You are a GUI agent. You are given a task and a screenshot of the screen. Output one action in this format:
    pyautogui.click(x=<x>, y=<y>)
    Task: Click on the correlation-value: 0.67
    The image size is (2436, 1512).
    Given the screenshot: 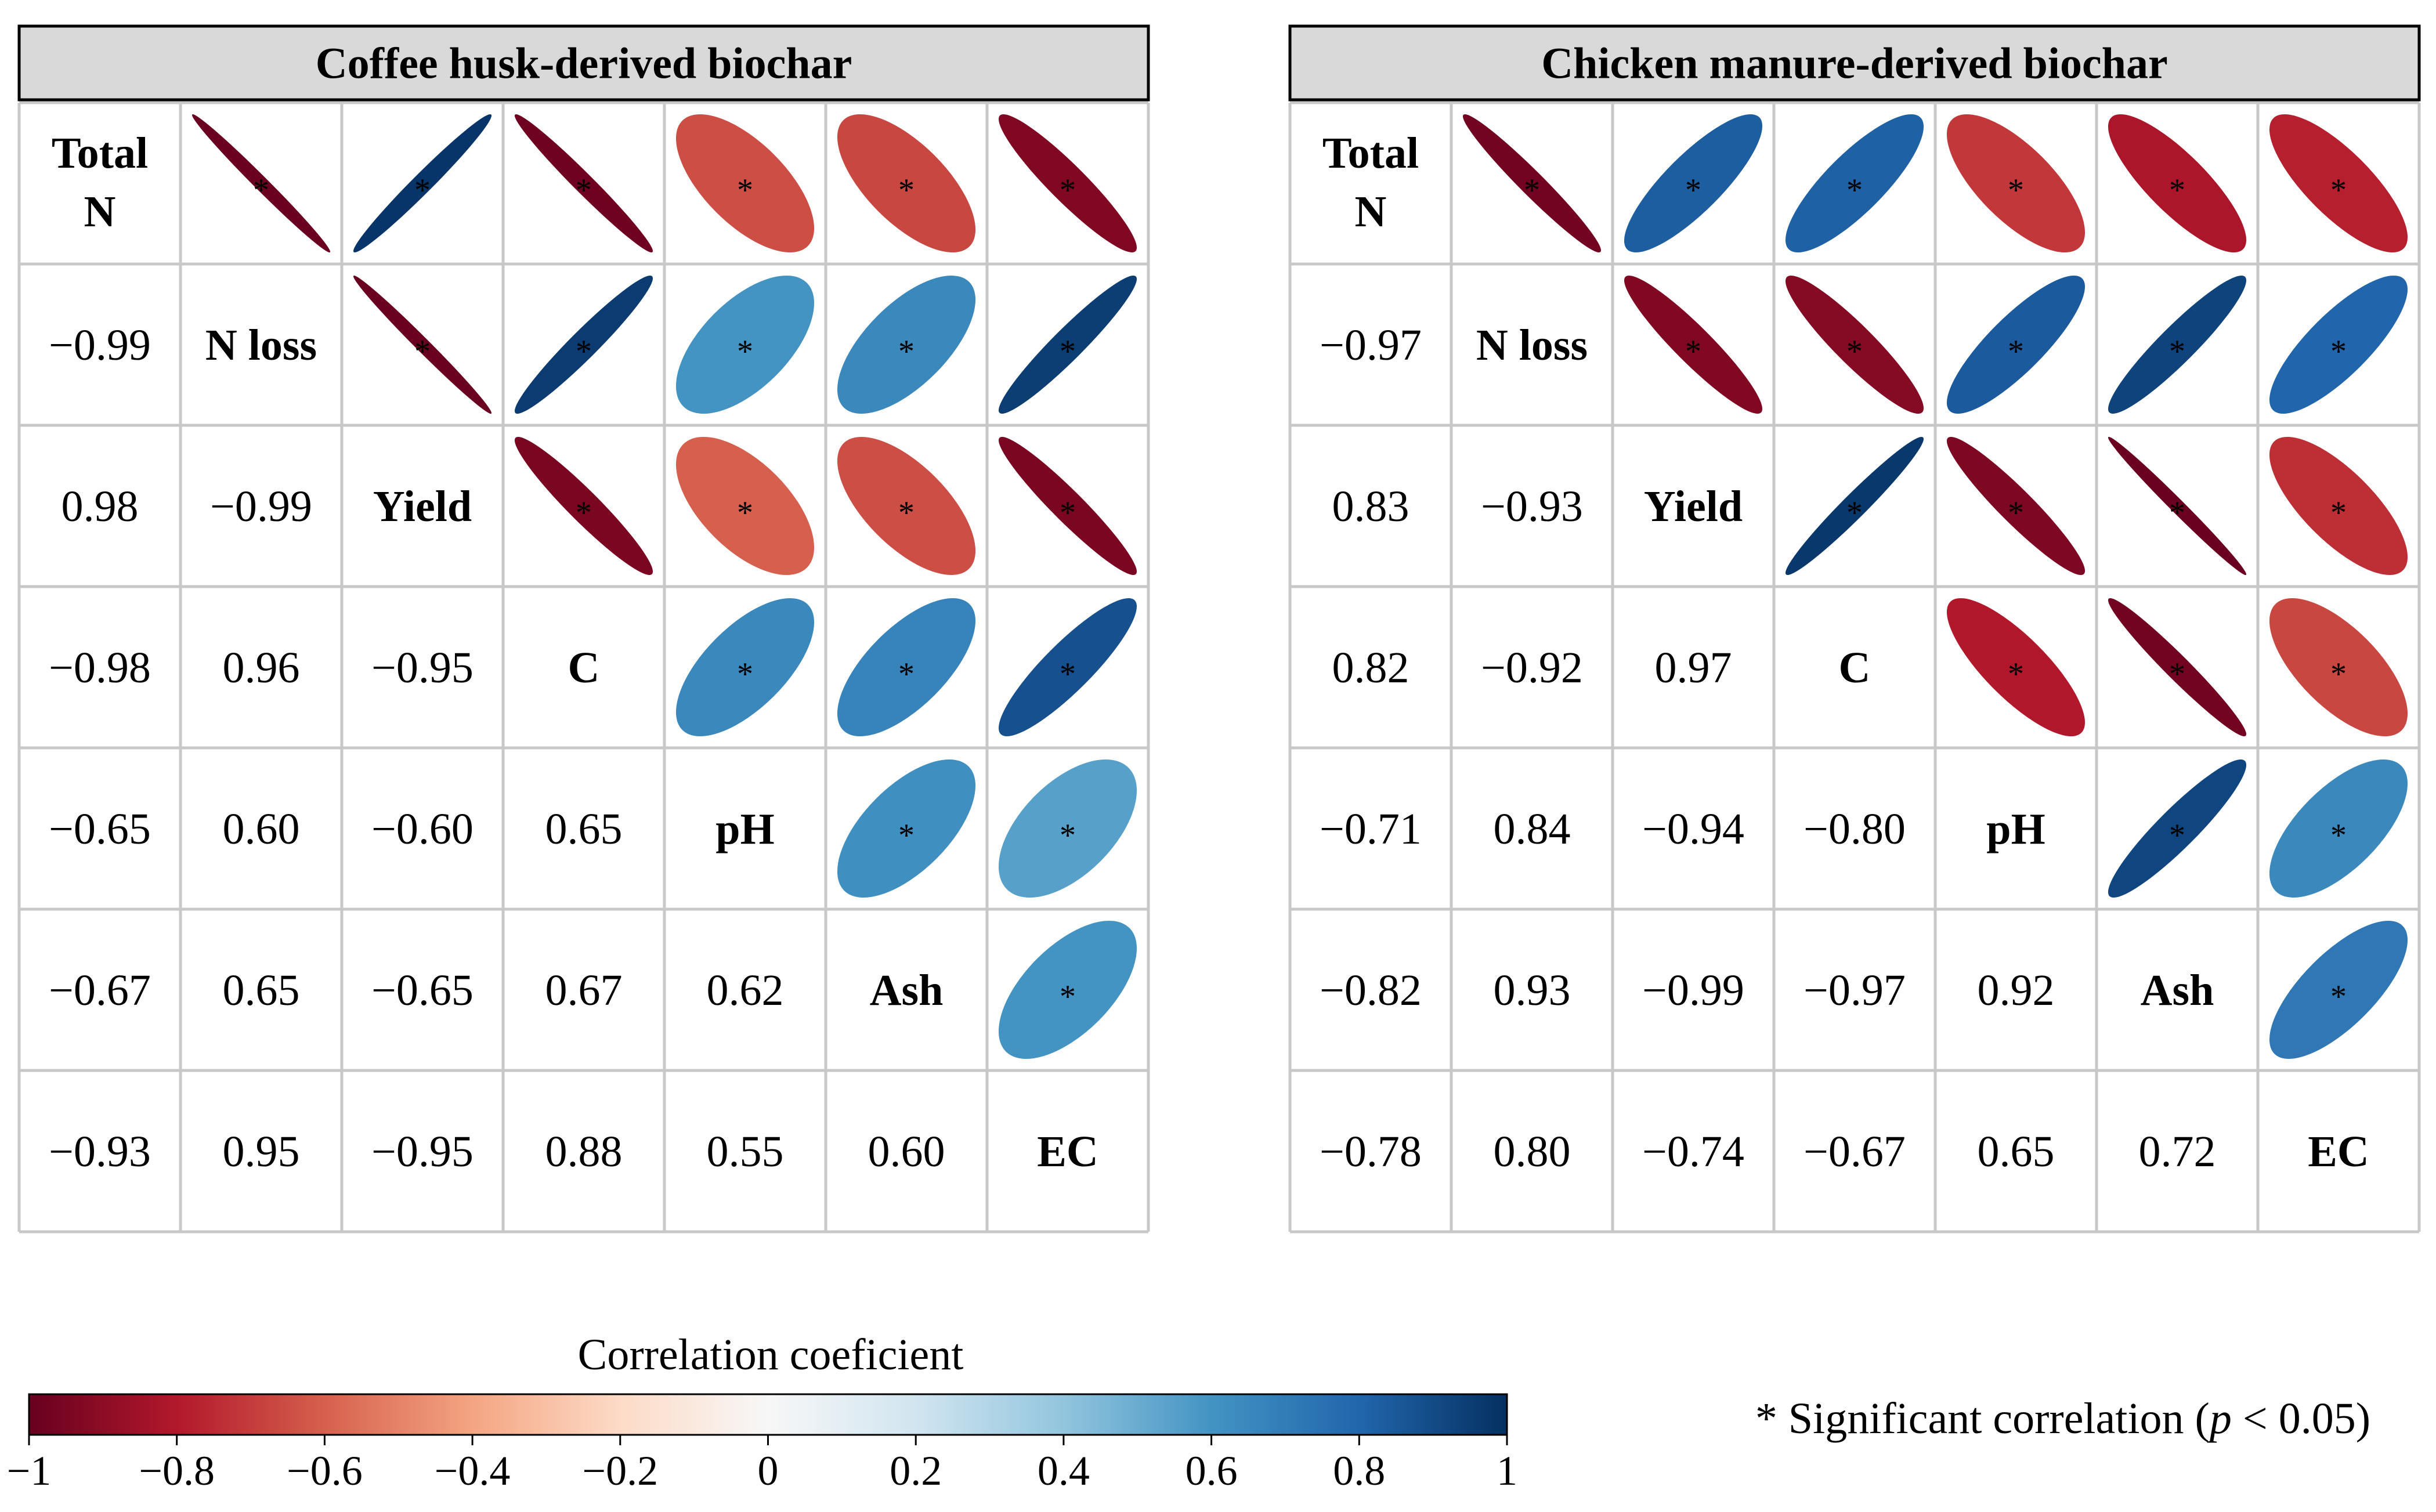 What is the action you would take?
    pyautogui.click(x=584, y=991)
    